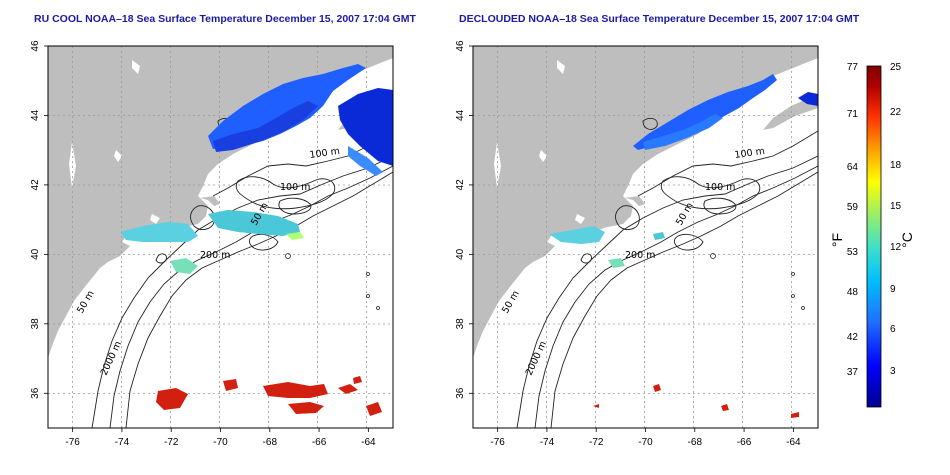  I want to click on colorbar-ticks: 77 71 64 59 53 48 42 37 25 22 18 15 12 9 6 3, so click(874, 220).